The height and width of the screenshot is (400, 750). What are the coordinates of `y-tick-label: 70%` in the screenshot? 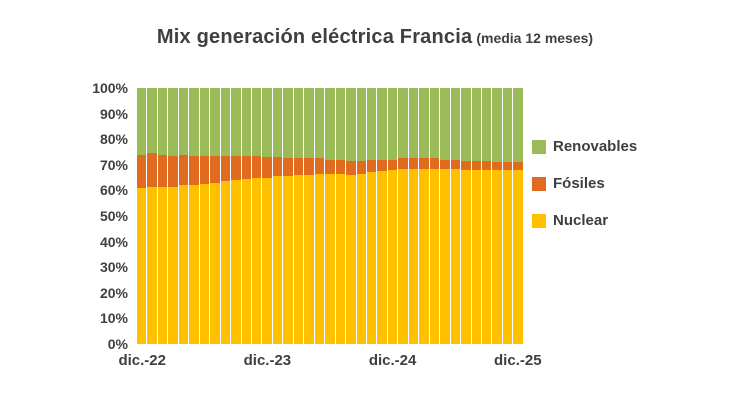 It's located at (113, 164).